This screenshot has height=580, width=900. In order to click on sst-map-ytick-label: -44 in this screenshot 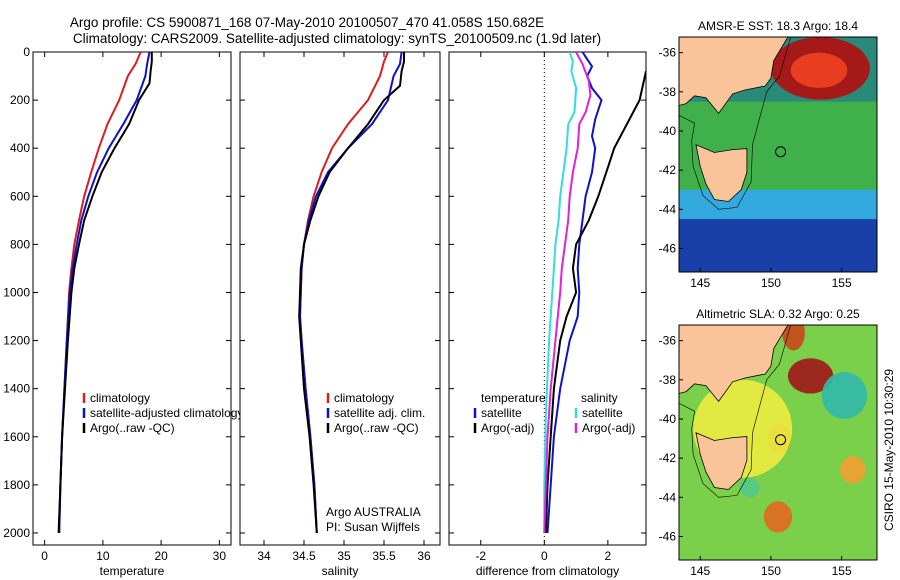, I will do `click(668, 209)`.